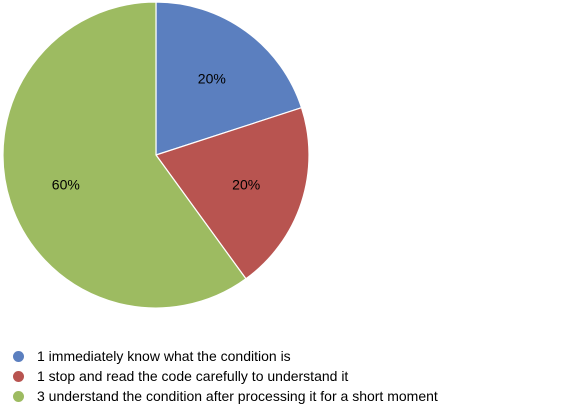  Describe the element at coordinates (18, 396) in the screenshot. I see `legend-swatch-understand-after-processing` at that location.